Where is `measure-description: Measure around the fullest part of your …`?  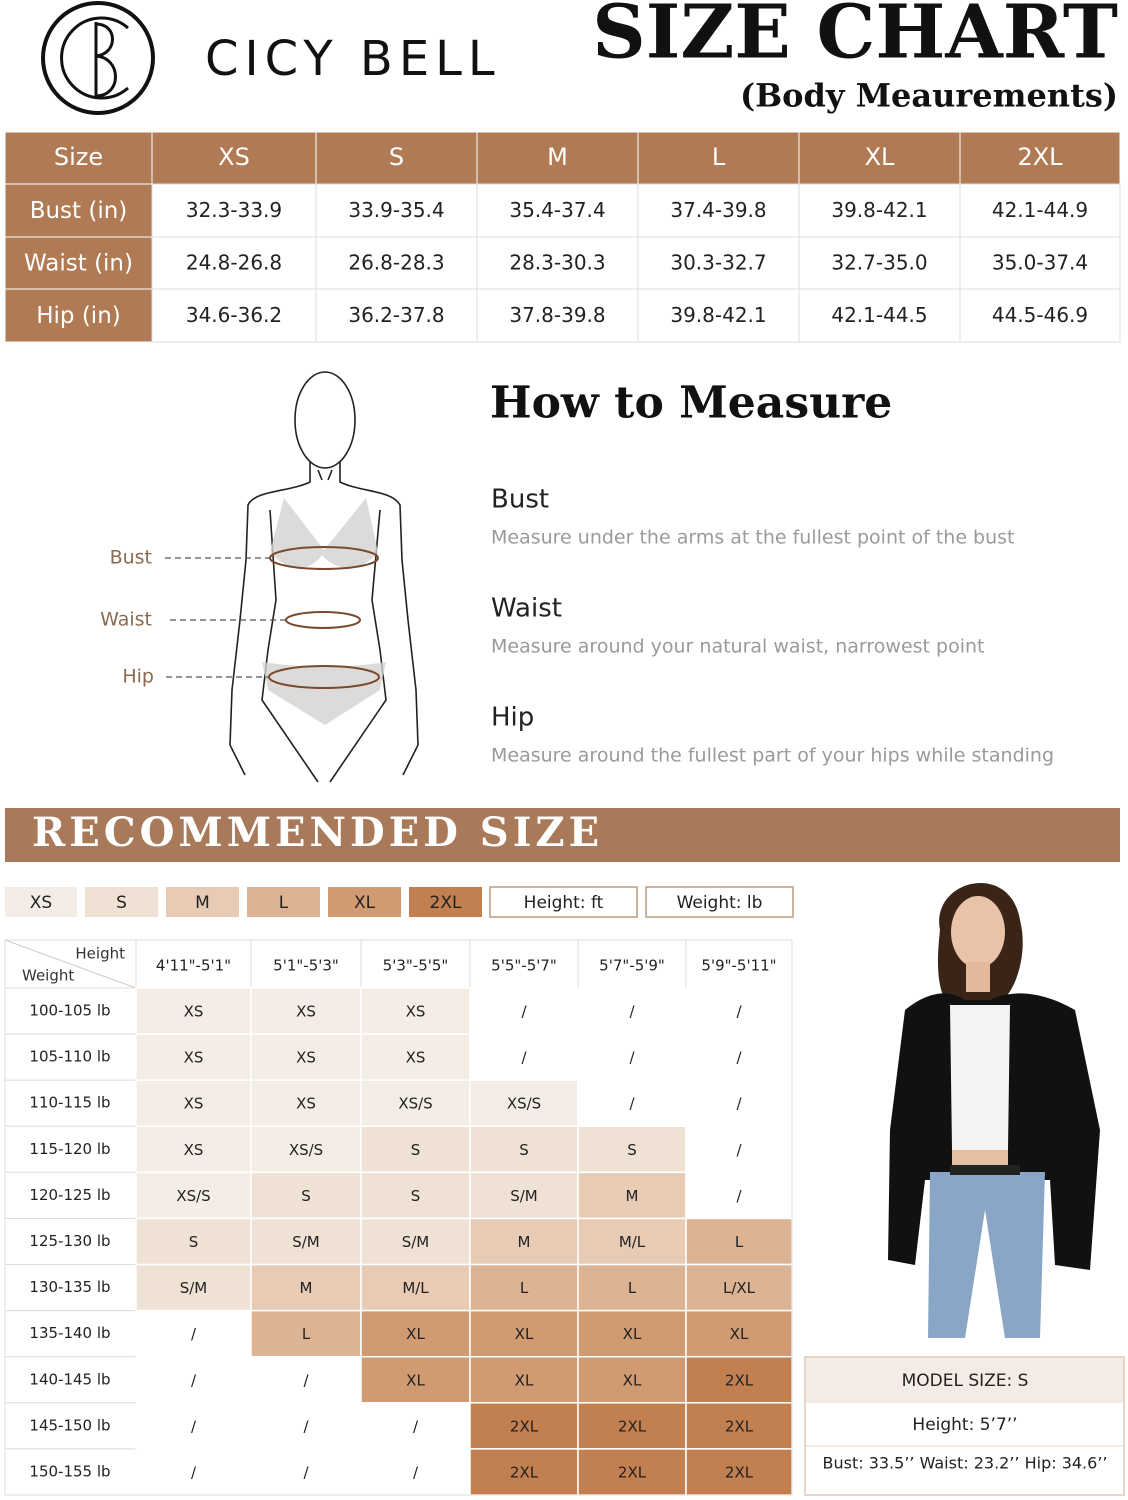
measure-description: Measure around the fullest part of your … is located at coordinates (772, 756).